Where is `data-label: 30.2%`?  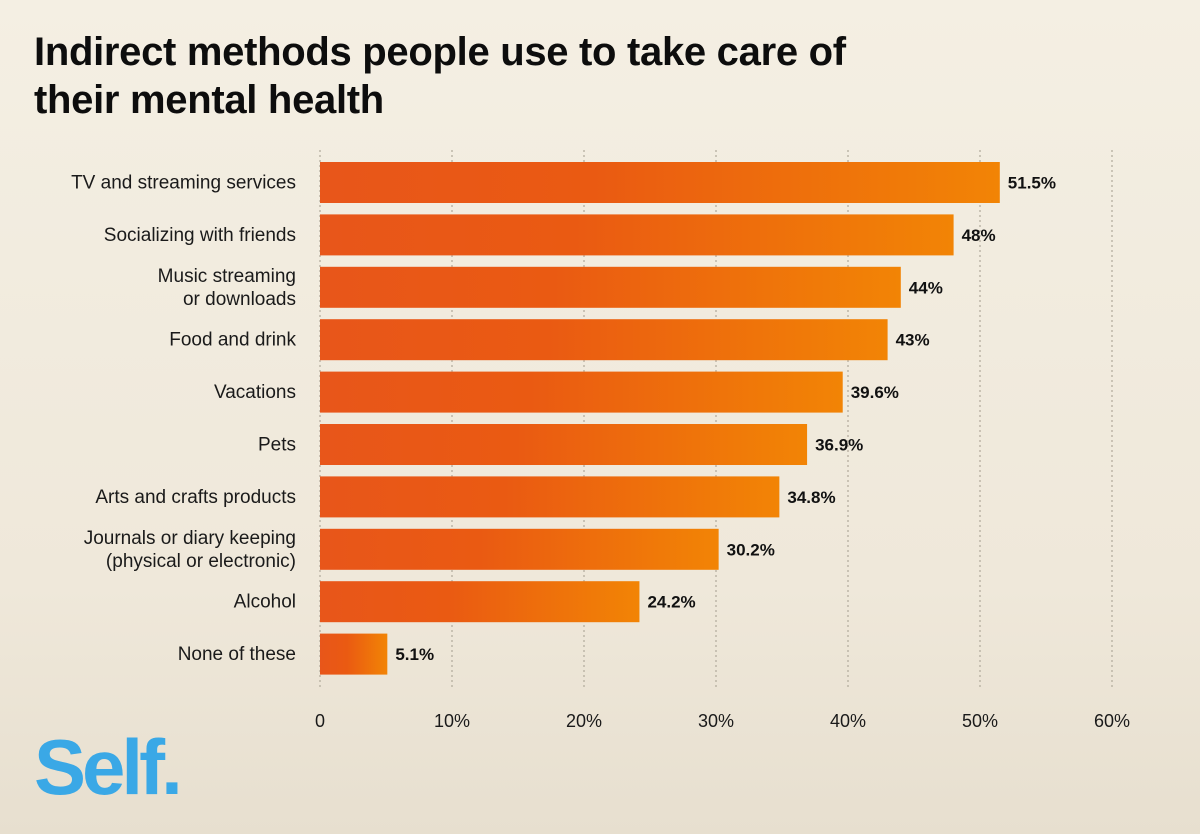 data-label: 30.2% is located at coordinates (751, 549).